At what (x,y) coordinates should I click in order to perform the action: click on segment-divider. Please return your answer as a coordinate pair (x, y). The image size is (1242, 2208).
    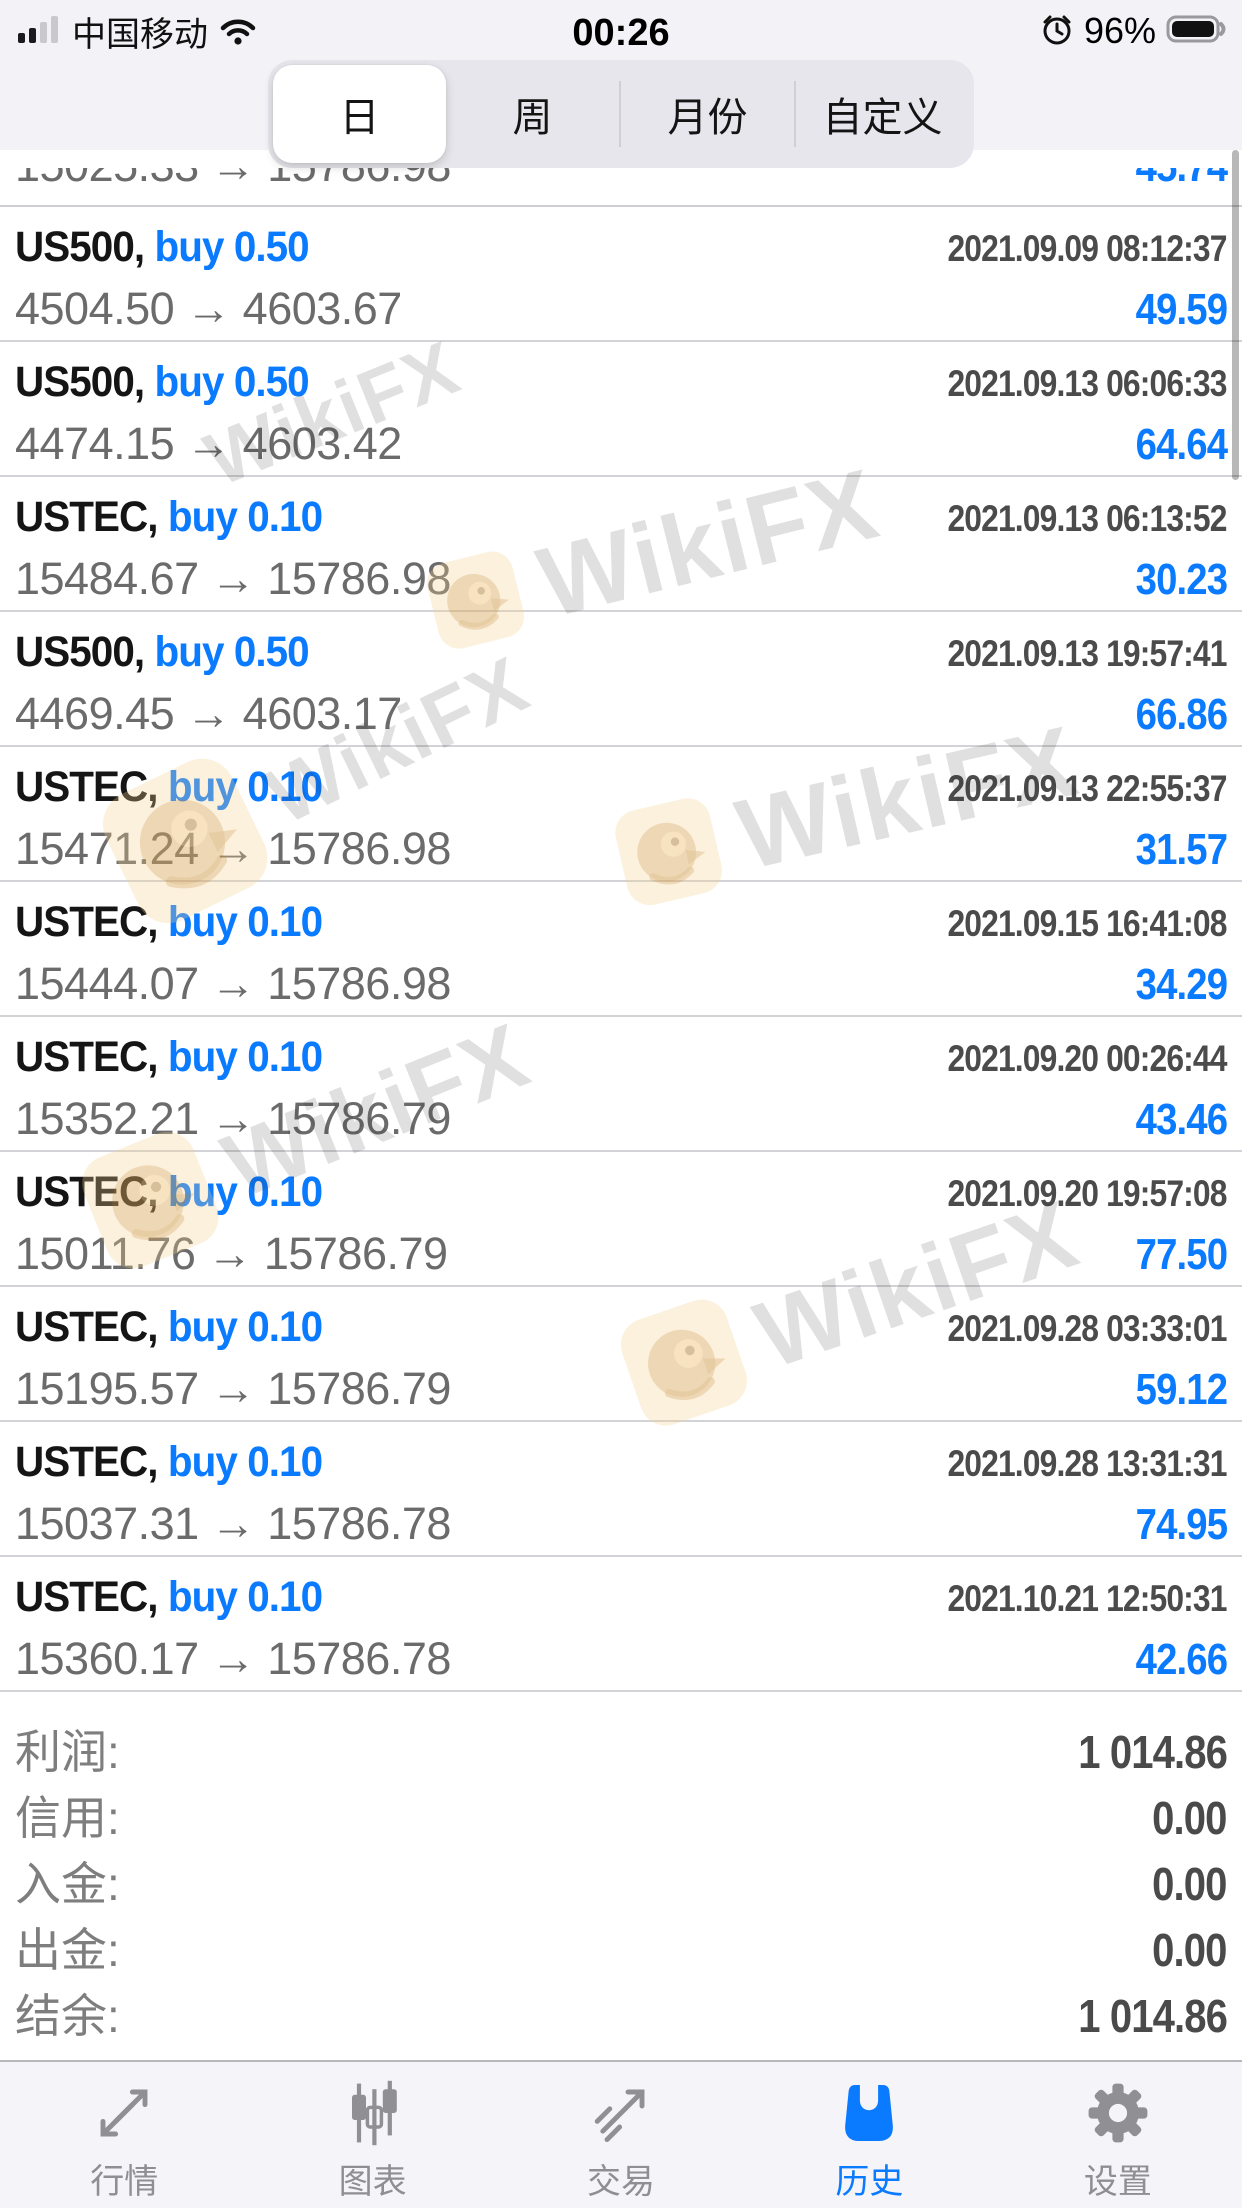
    Looking at the image, I should click on (620, 114).